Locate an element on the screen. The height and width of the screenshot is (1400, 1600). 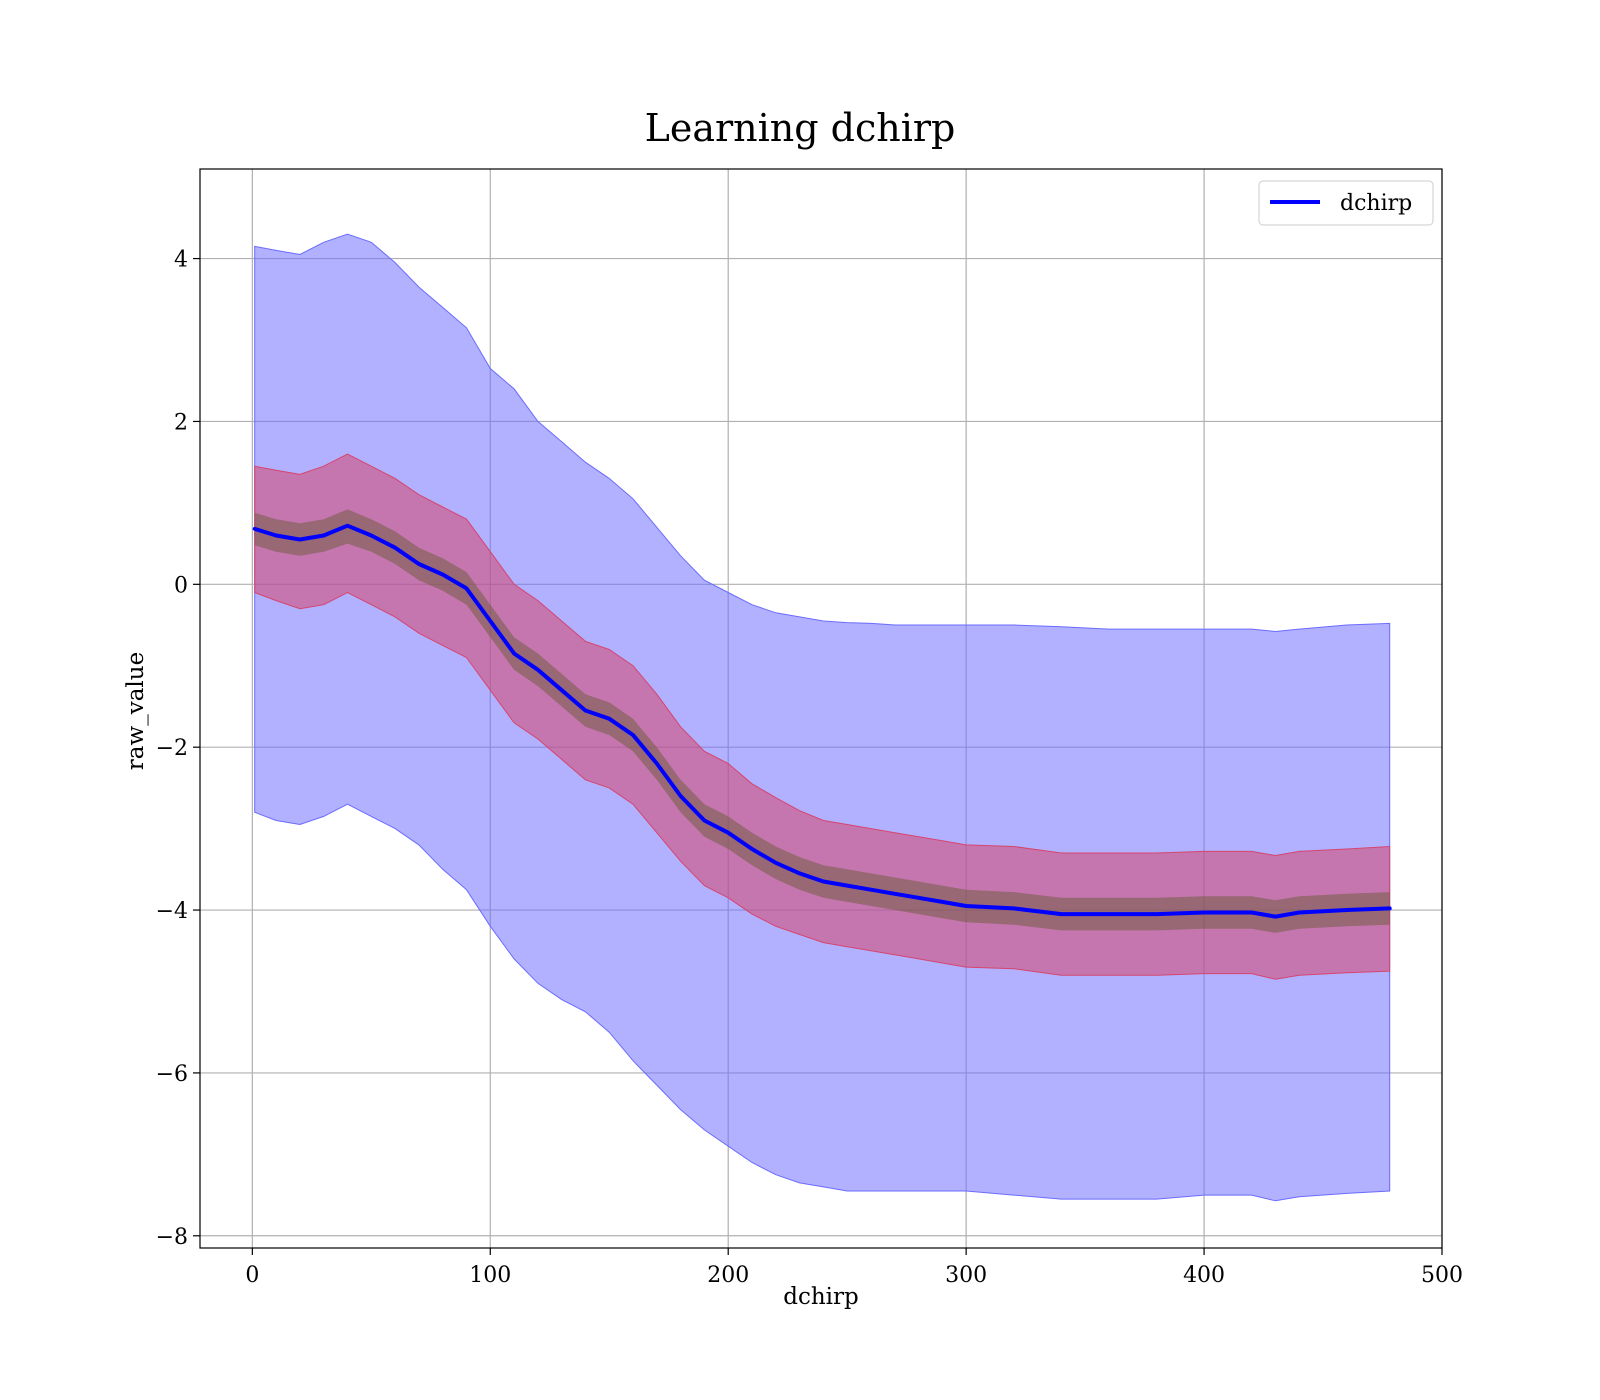
y-tick-label: −4 is located at coordinates (172, 911).